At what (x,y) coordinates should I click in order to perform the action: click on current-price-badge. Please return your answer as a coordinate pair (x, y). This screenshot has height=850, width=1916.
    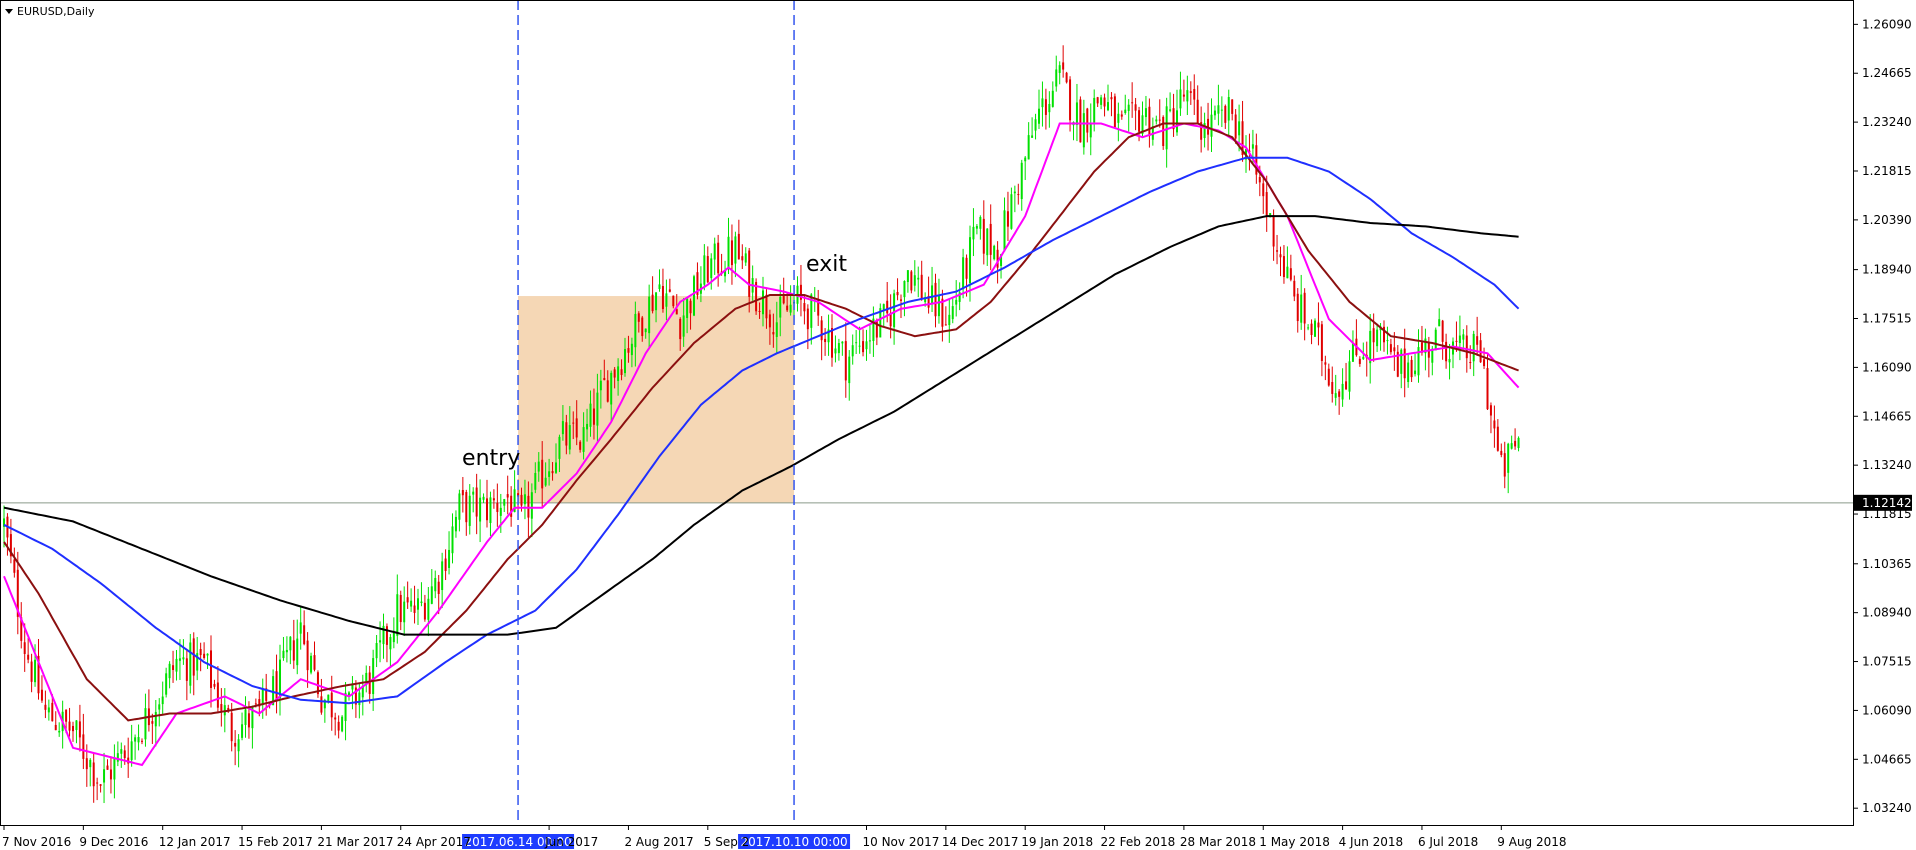
    Looking at the image, I should click on (1883, 502).